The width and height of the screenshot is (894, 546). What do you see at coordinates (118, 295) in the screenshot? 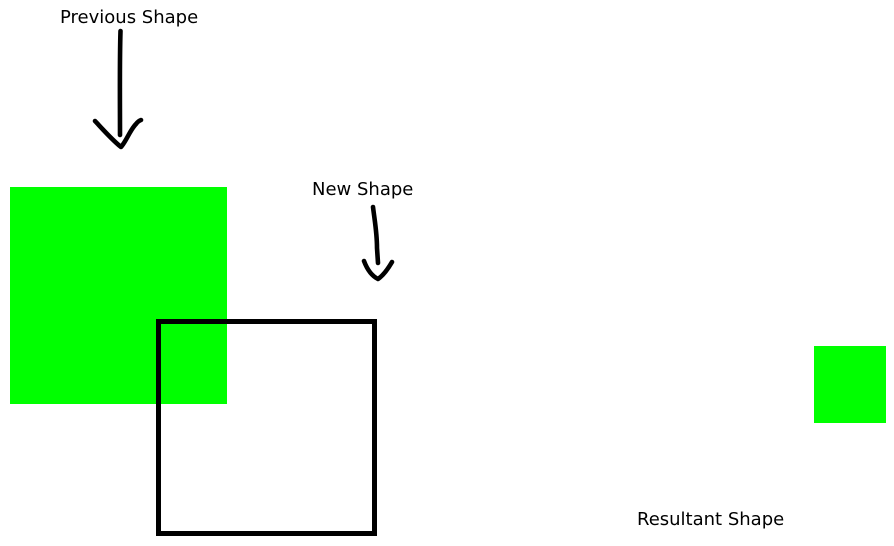
I see `previous-shape-square` at bounding box center [118, 295].